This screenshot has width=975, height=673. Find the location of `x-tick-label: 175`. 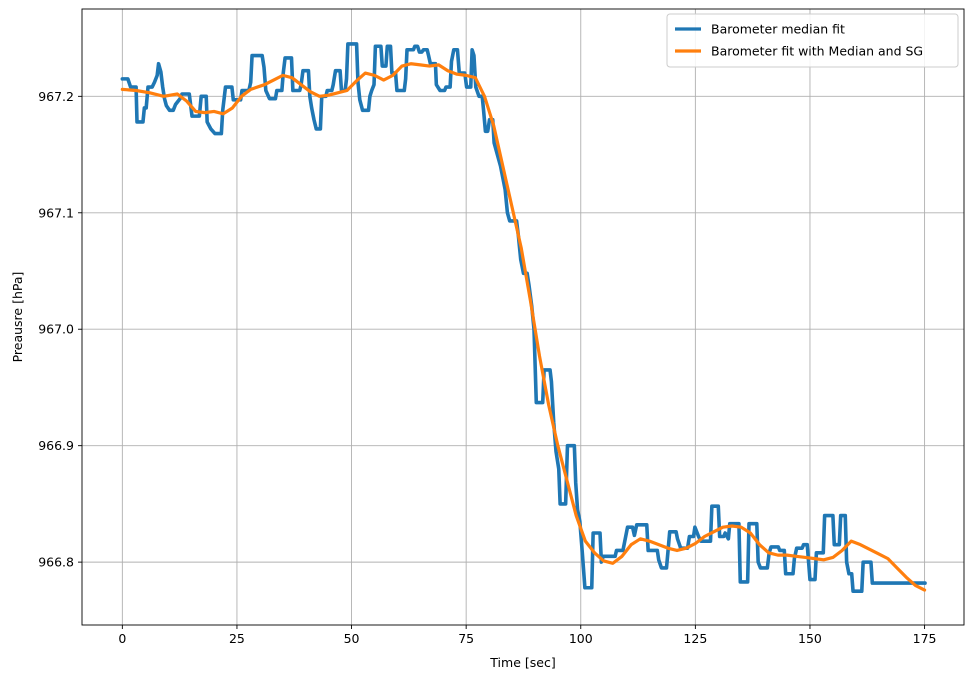

x-tick-label: 175 is located at coordinates (925, 638).